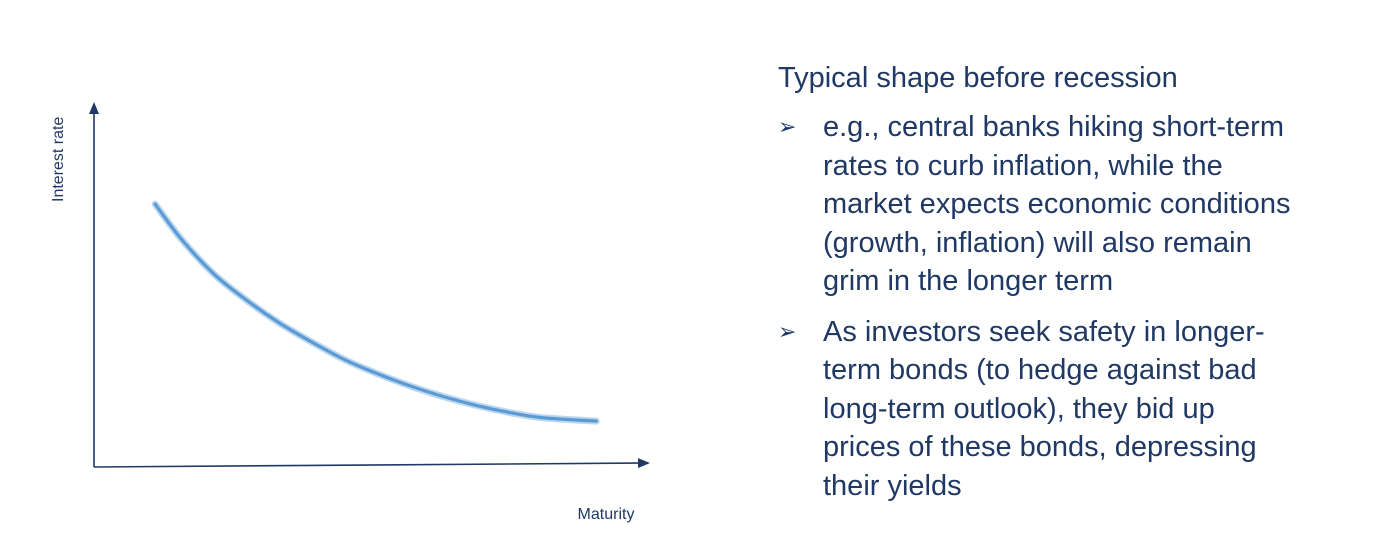 Image resolution: width=1388 pixels, height=556 pixels. I want to click on series-layer, so click(375, 312).